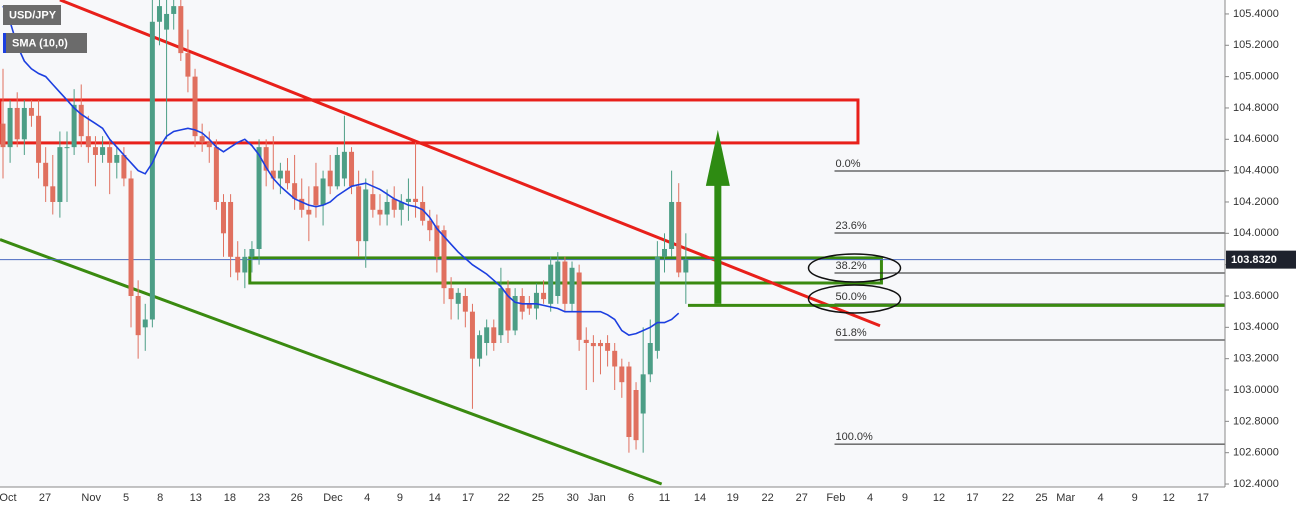  I want to click on x-tick-label: Dec, so click(333, 498).